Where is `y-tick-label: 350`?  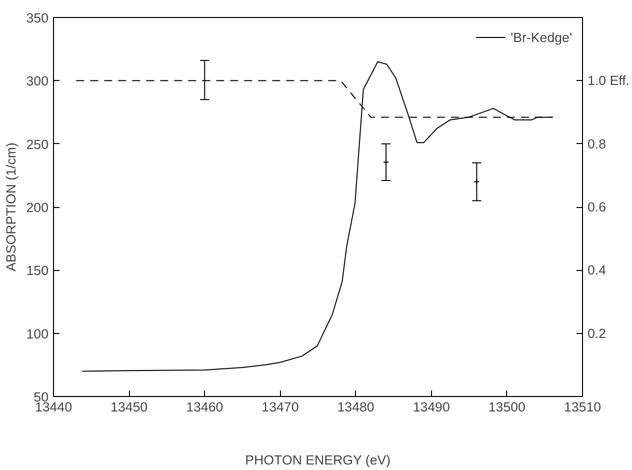 y-tick-label: 350 is located at coordinates (37, 18).